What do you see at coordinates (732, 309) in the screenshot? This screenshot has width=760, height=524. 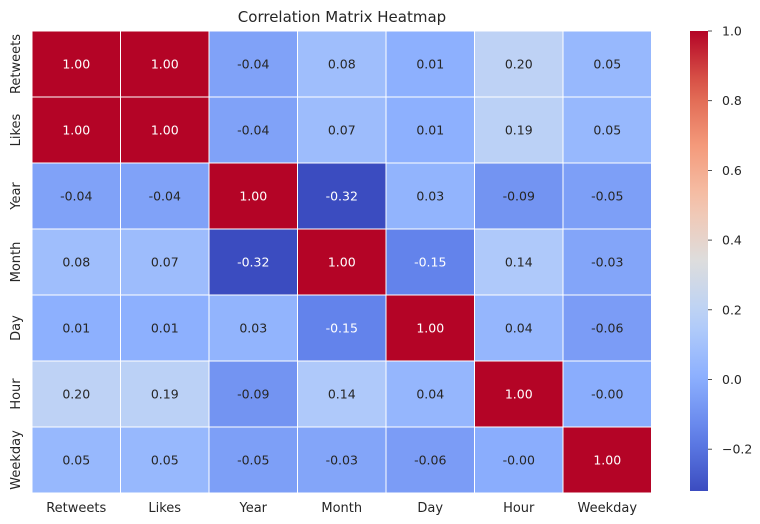 I see `colorbar-tick-label: 0.2` at bounding box center [732, 309].